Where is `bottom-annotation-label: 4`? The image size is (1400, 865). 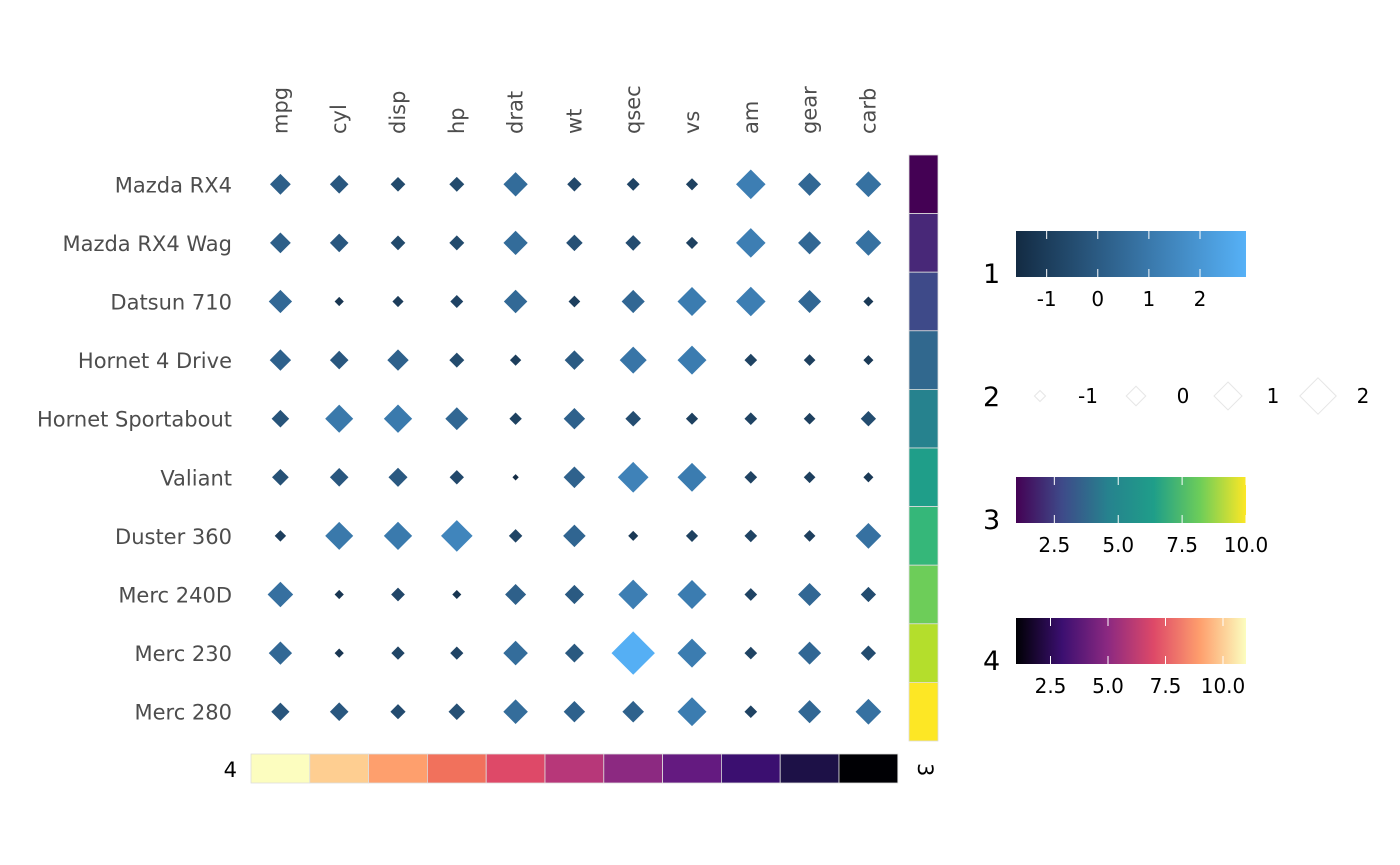 bottom-annotation-label: 4 is located at coordinates (230, 770).